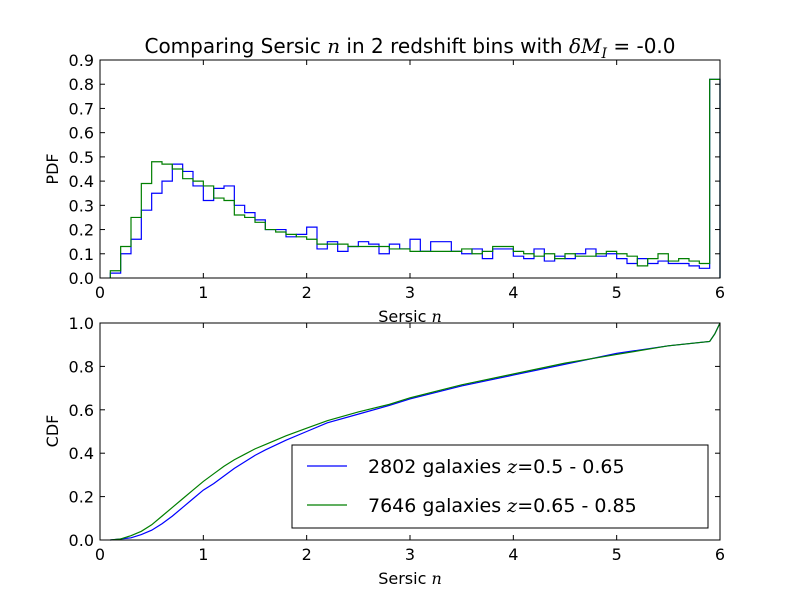 Image resolution: width=800 pixels, height=600 pixels. I want to click on pdf-y-tick-label: 0.7, so click(81, 108).